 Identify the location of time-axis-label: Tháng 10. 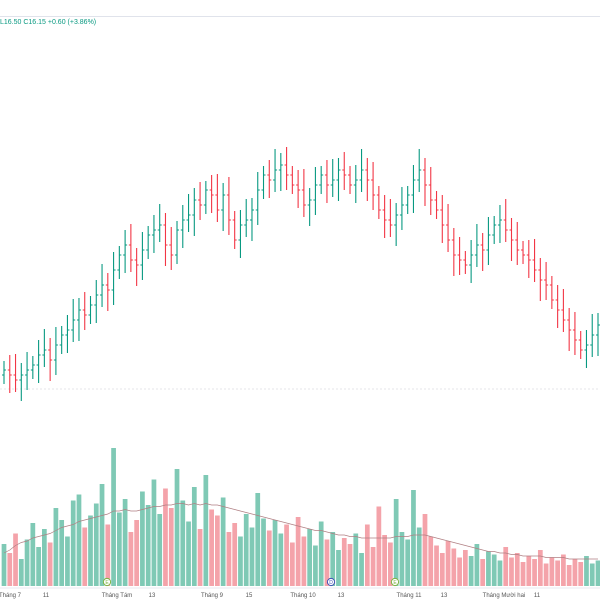
(303, 596).